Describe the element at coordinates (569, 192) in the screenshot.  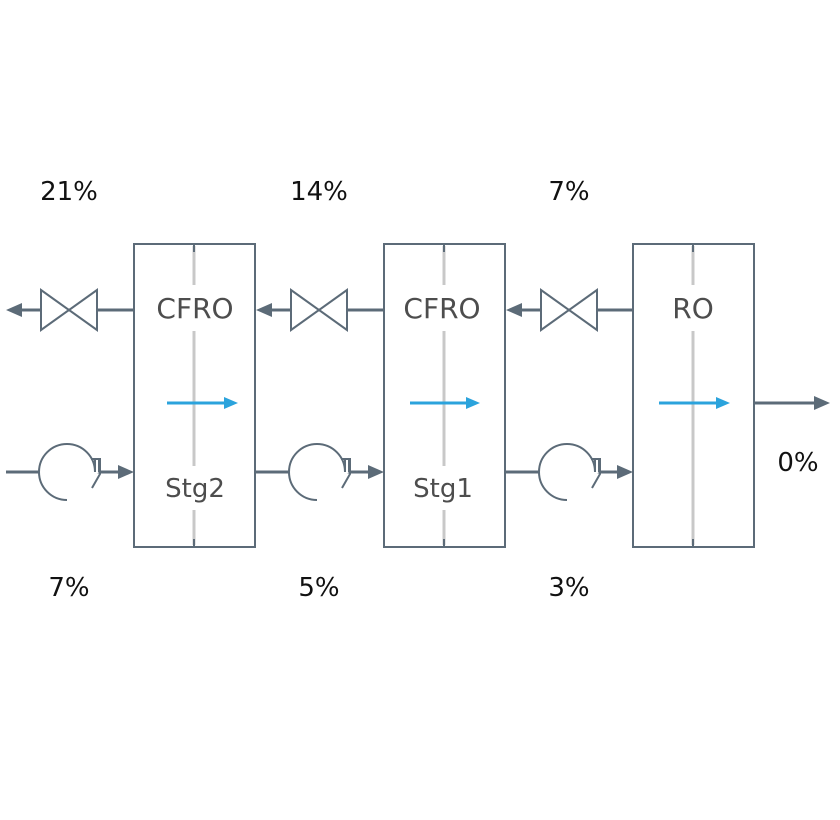
I see `top-percent-ro: 7%` at that location.